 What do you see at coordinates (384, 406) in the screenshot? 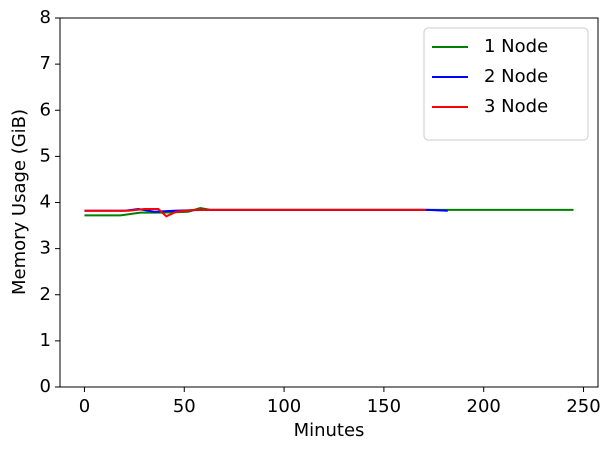
I see `x-tick-label: 150` at bounding box center [384, 406].